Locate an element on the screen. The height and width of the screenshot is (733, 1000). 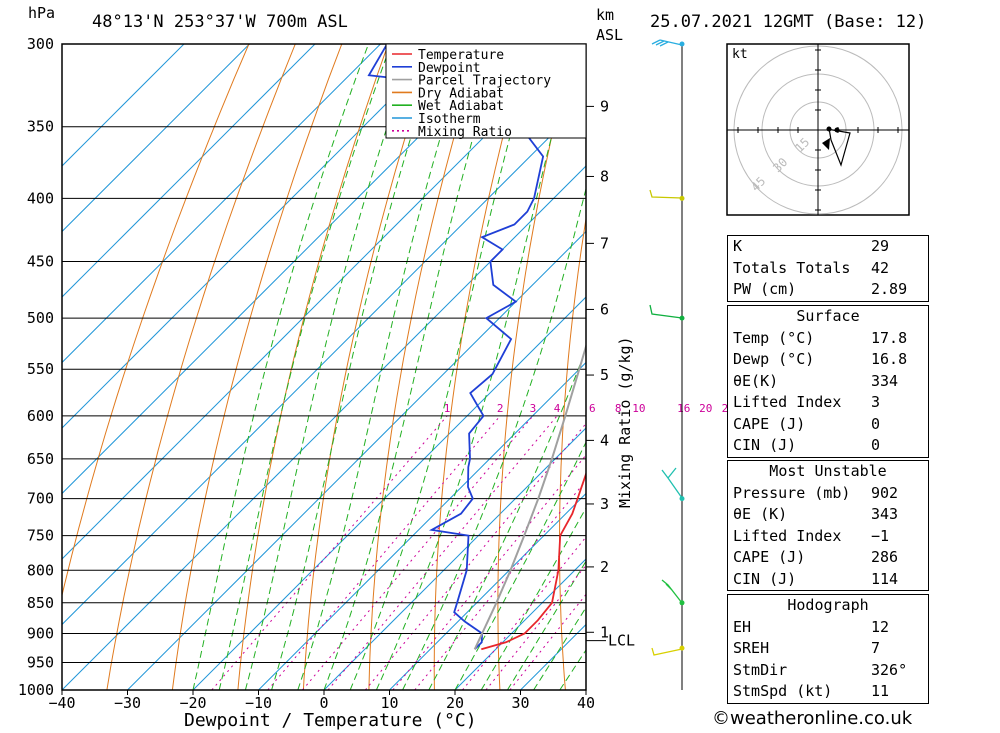
hodograph-title: Hodograph is located at coordinates (828, 605).